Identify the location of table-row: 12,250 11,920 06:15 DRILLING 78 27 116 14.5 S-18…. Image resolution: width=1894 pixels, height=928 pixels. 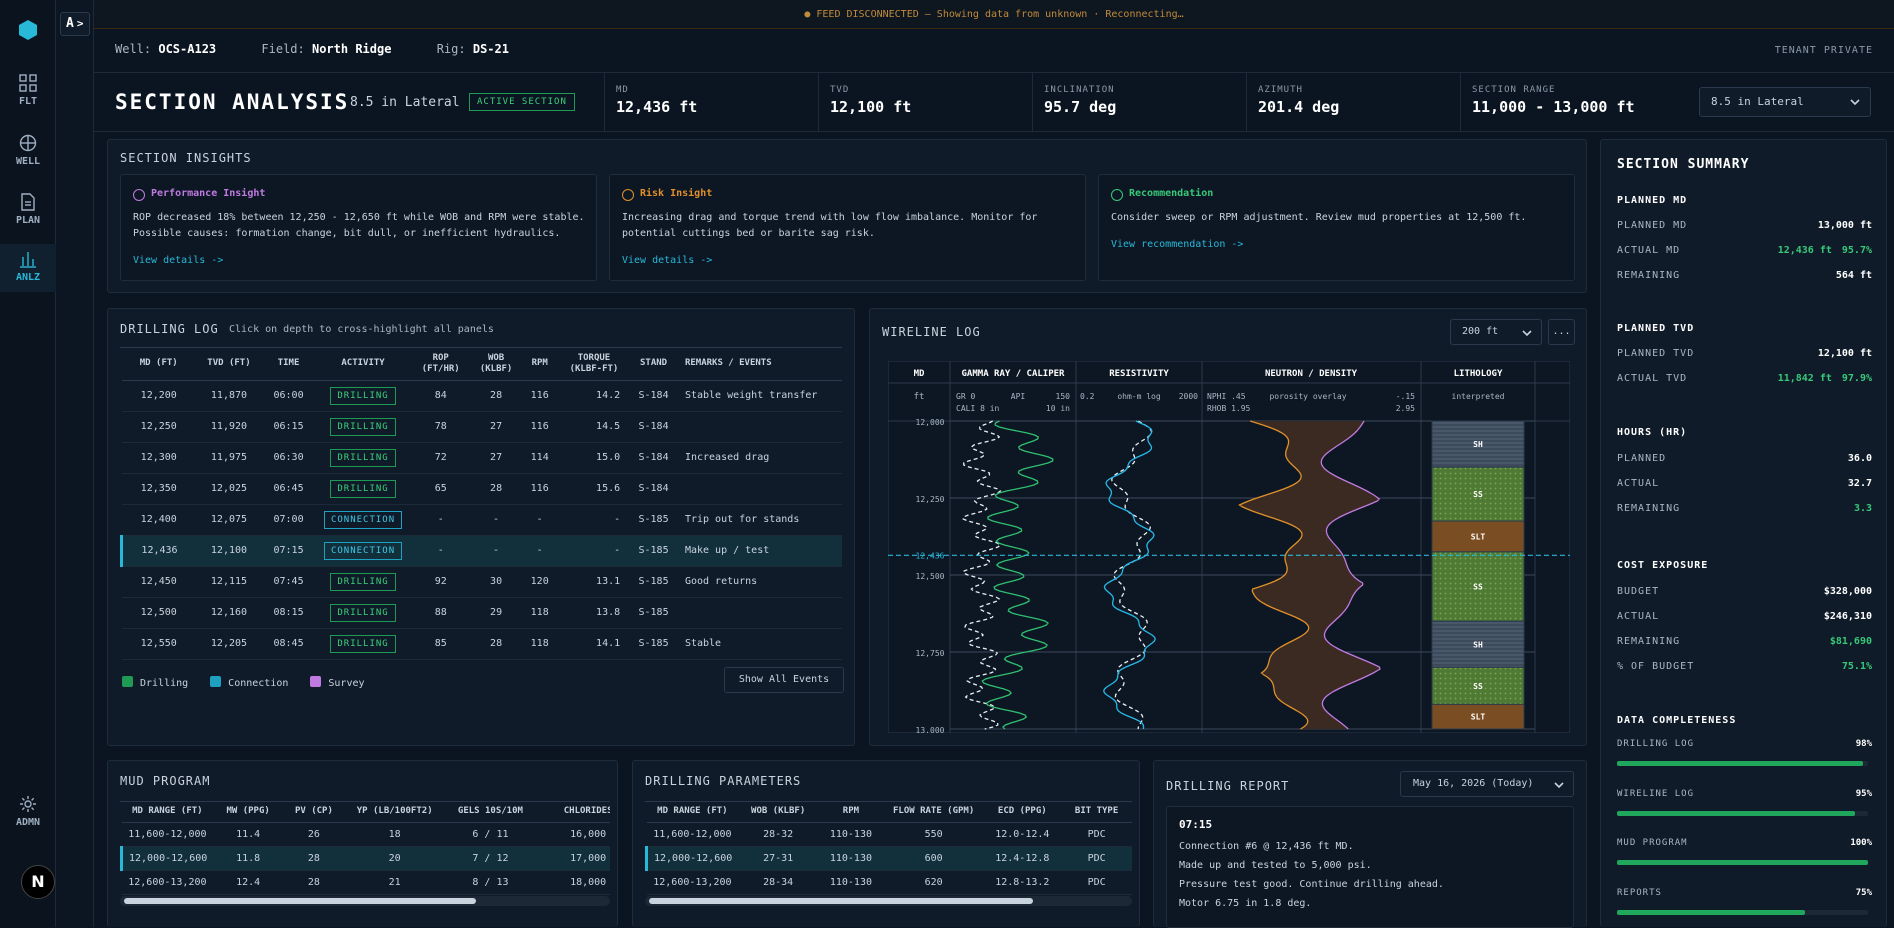
(481, 427).